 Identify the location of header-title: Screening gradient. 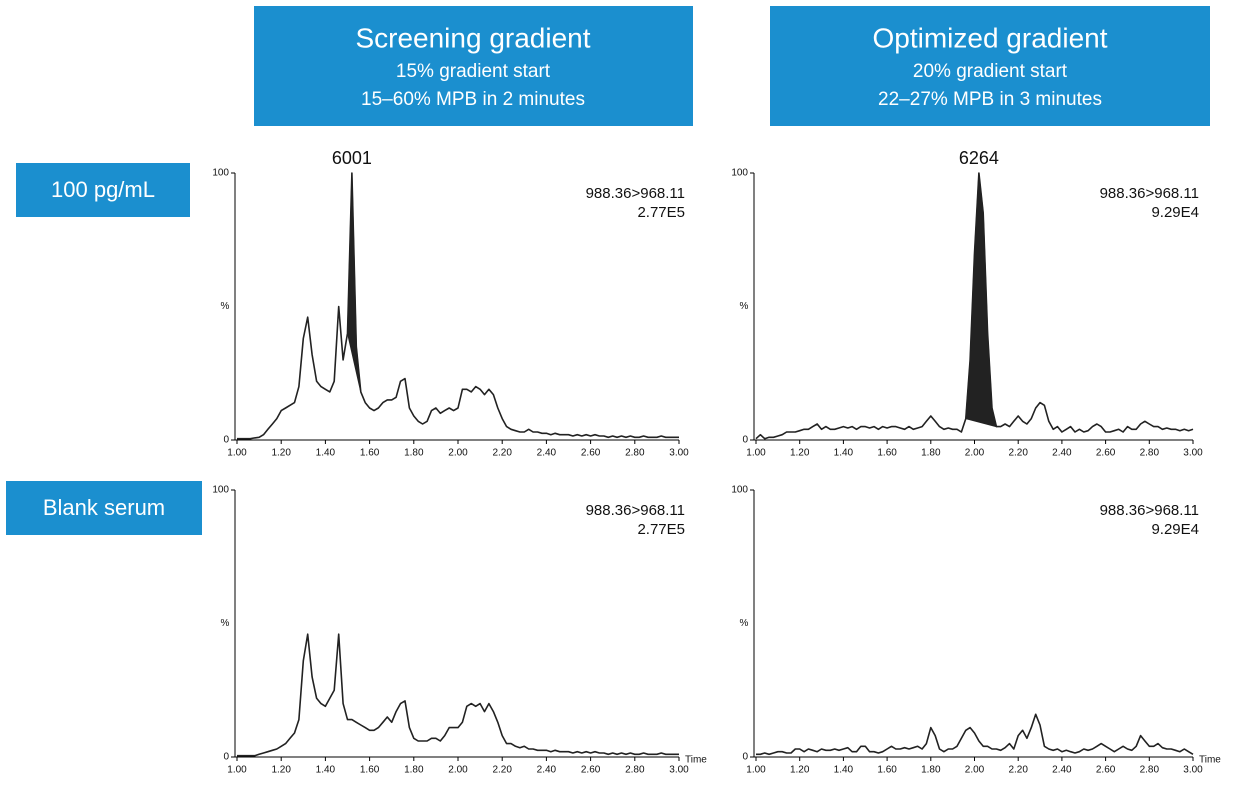
(472, 37).